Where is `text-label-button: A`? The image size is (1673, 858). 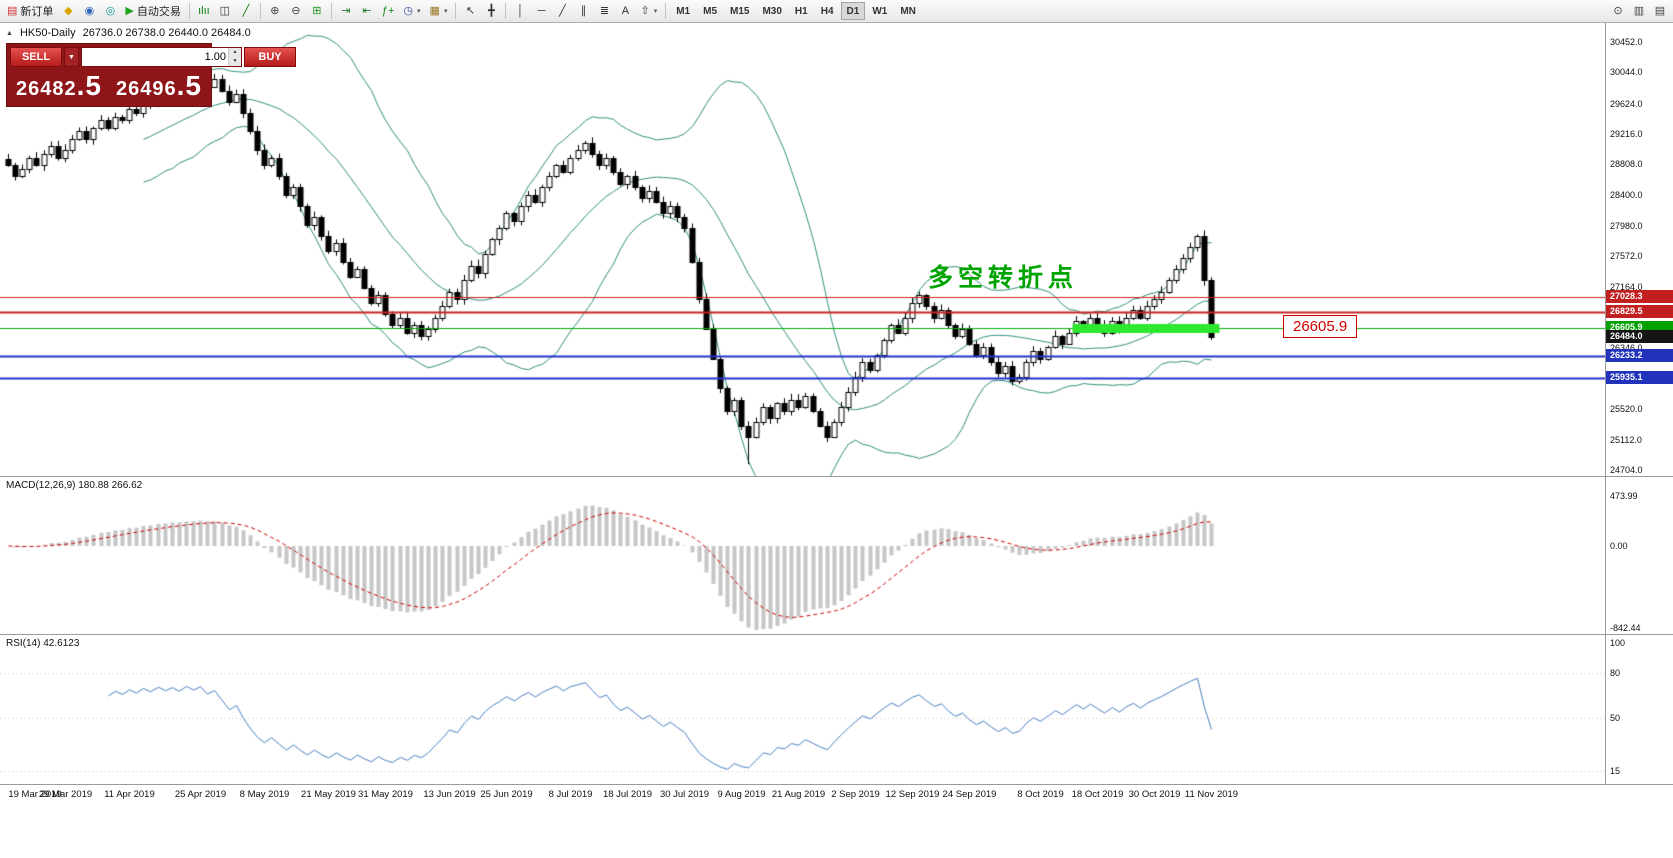 text-label-button: A is located at coordinates (625, 11).